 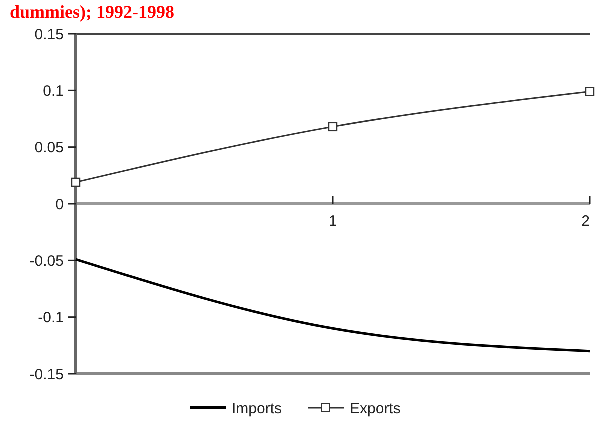 I want to click on y-tick-label: -0.1, so click(x=51, y=318).